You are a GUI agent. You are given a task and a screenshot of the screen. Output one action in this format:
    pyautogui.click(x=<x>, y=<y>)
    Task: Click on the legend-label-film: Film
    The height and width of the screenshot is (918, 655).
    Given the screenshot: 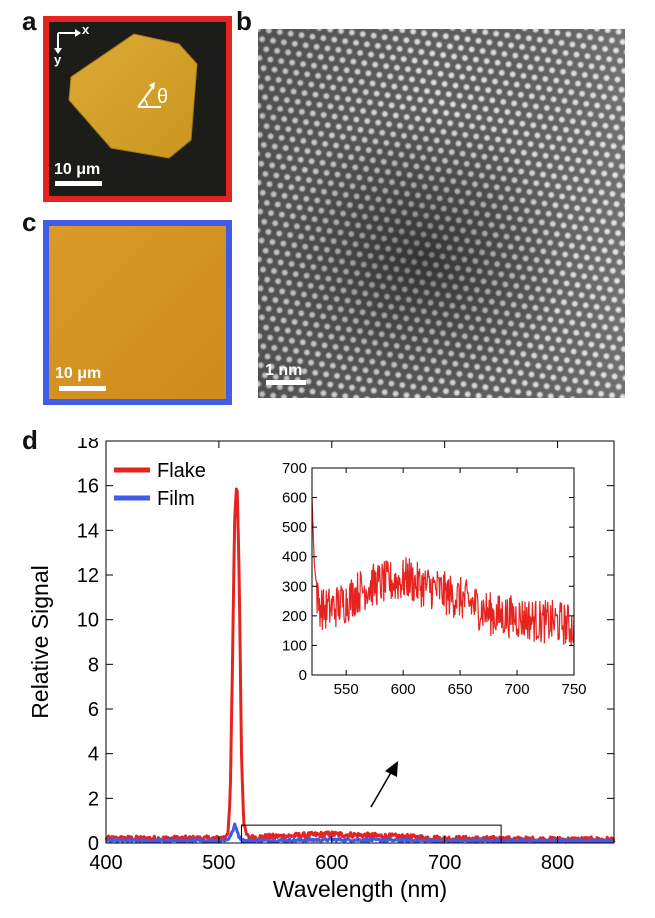 What is the action you would take?
    pyautogui.click(x=176, y=499)
    